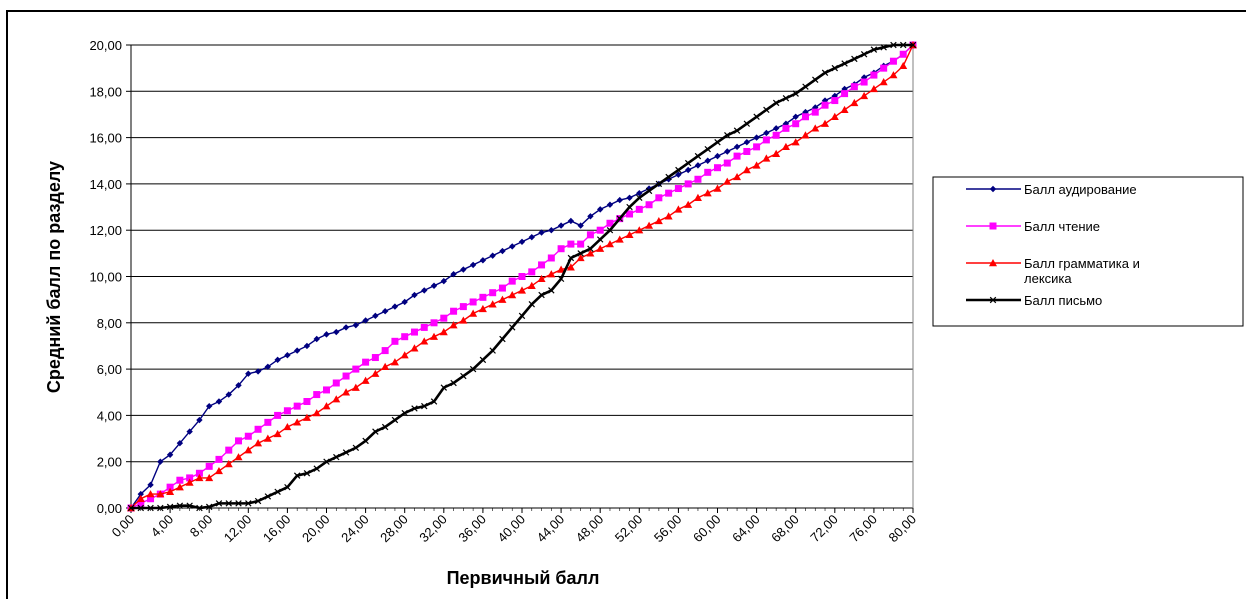  Describe the element at coordinates (1033, 226) in the screenshot. I see `legend-item-reading: Балл чтение` at that location.